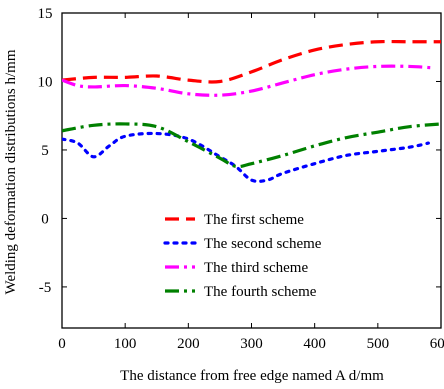 The height and width of the screenshot is (389, 444). What do you see at coordinates (256, 268) in the screenshot?
I see `legend-label-3: The third scheme` at bounding box center [256, 268].